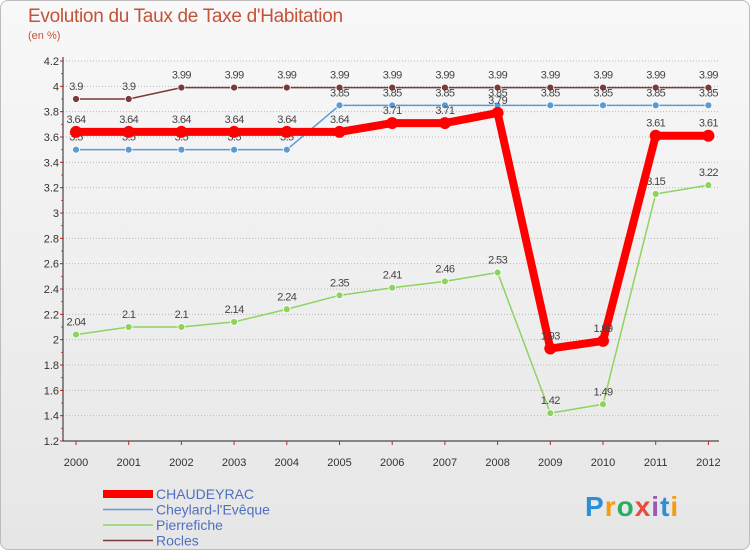  I want to click on legend-label: Rocles, so click(177, 541).